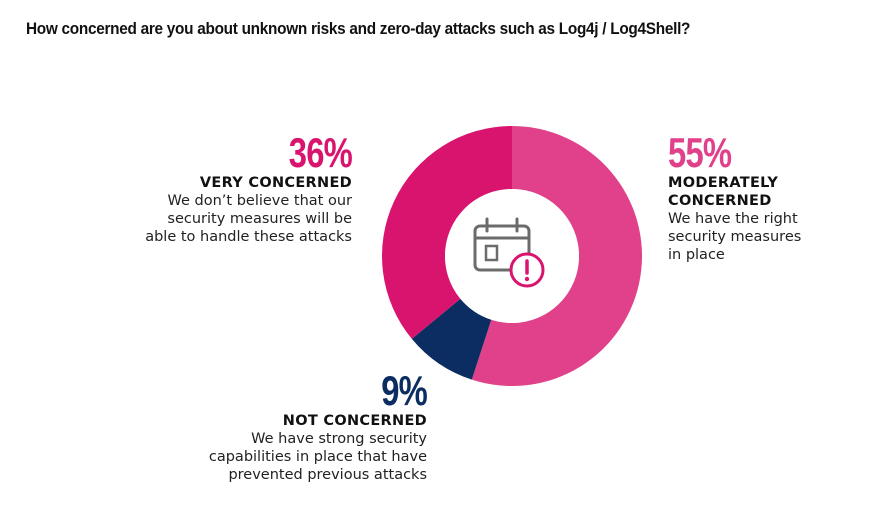  Describe the element at coordinates (327, 475) in the screenshot. I see `desc-line-not-3: prevented previous attacks` at that location.